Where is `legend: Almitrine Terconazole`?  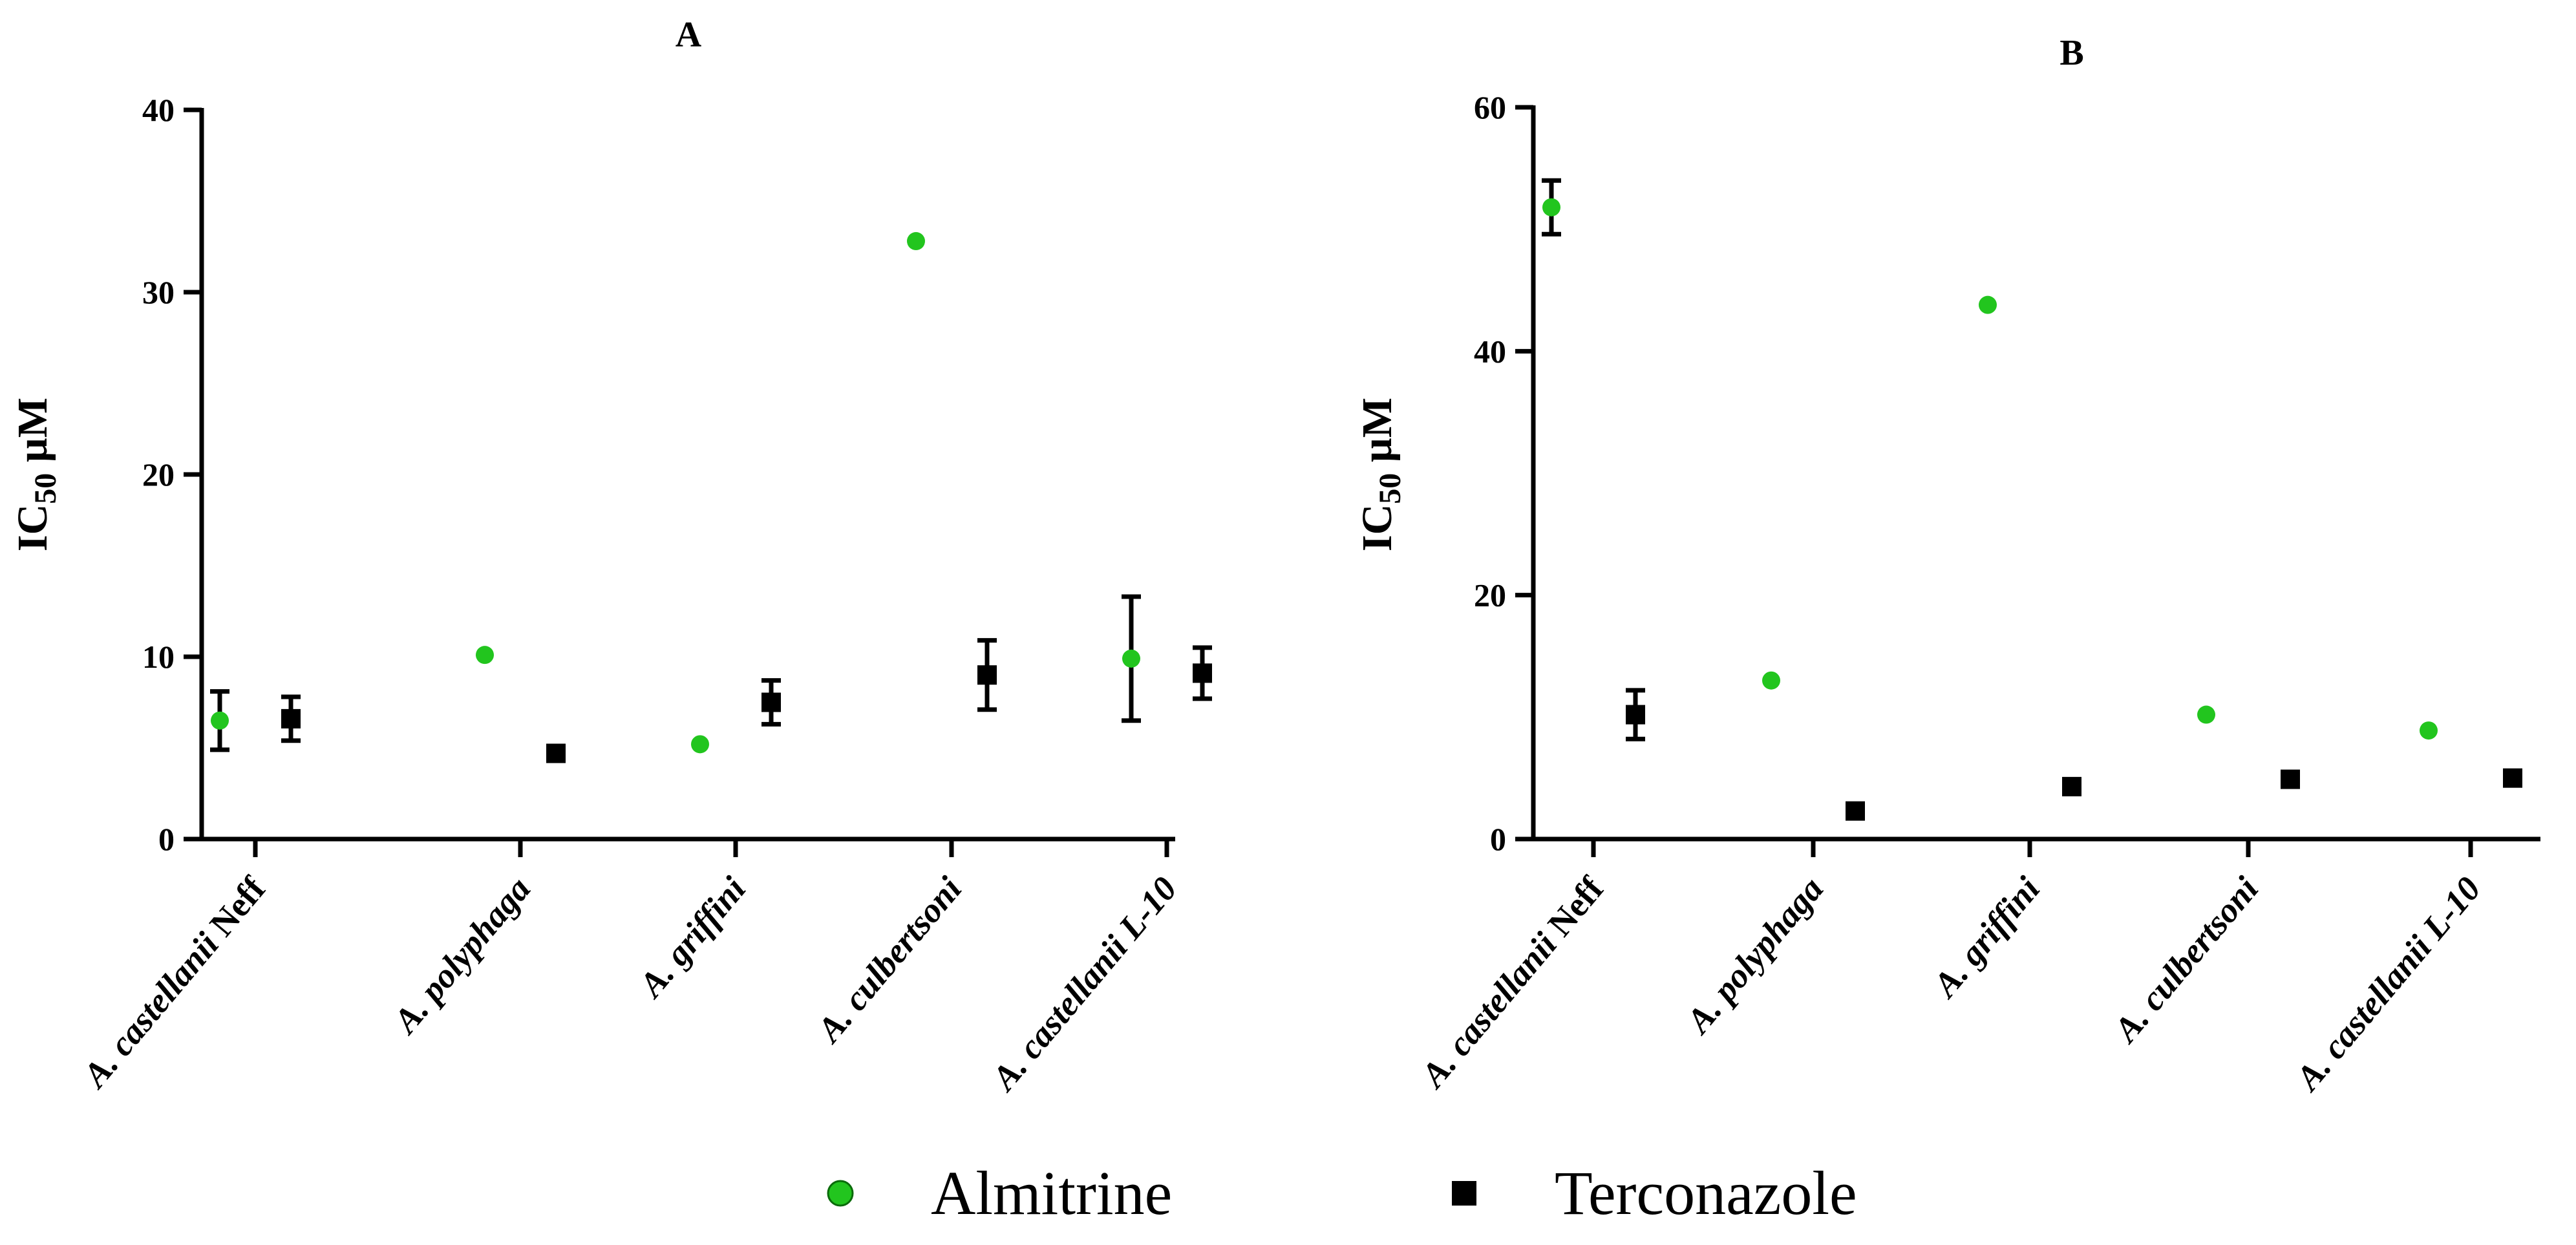
legend: Almitrine Terconazole is located at coordinates (1342, 1193).